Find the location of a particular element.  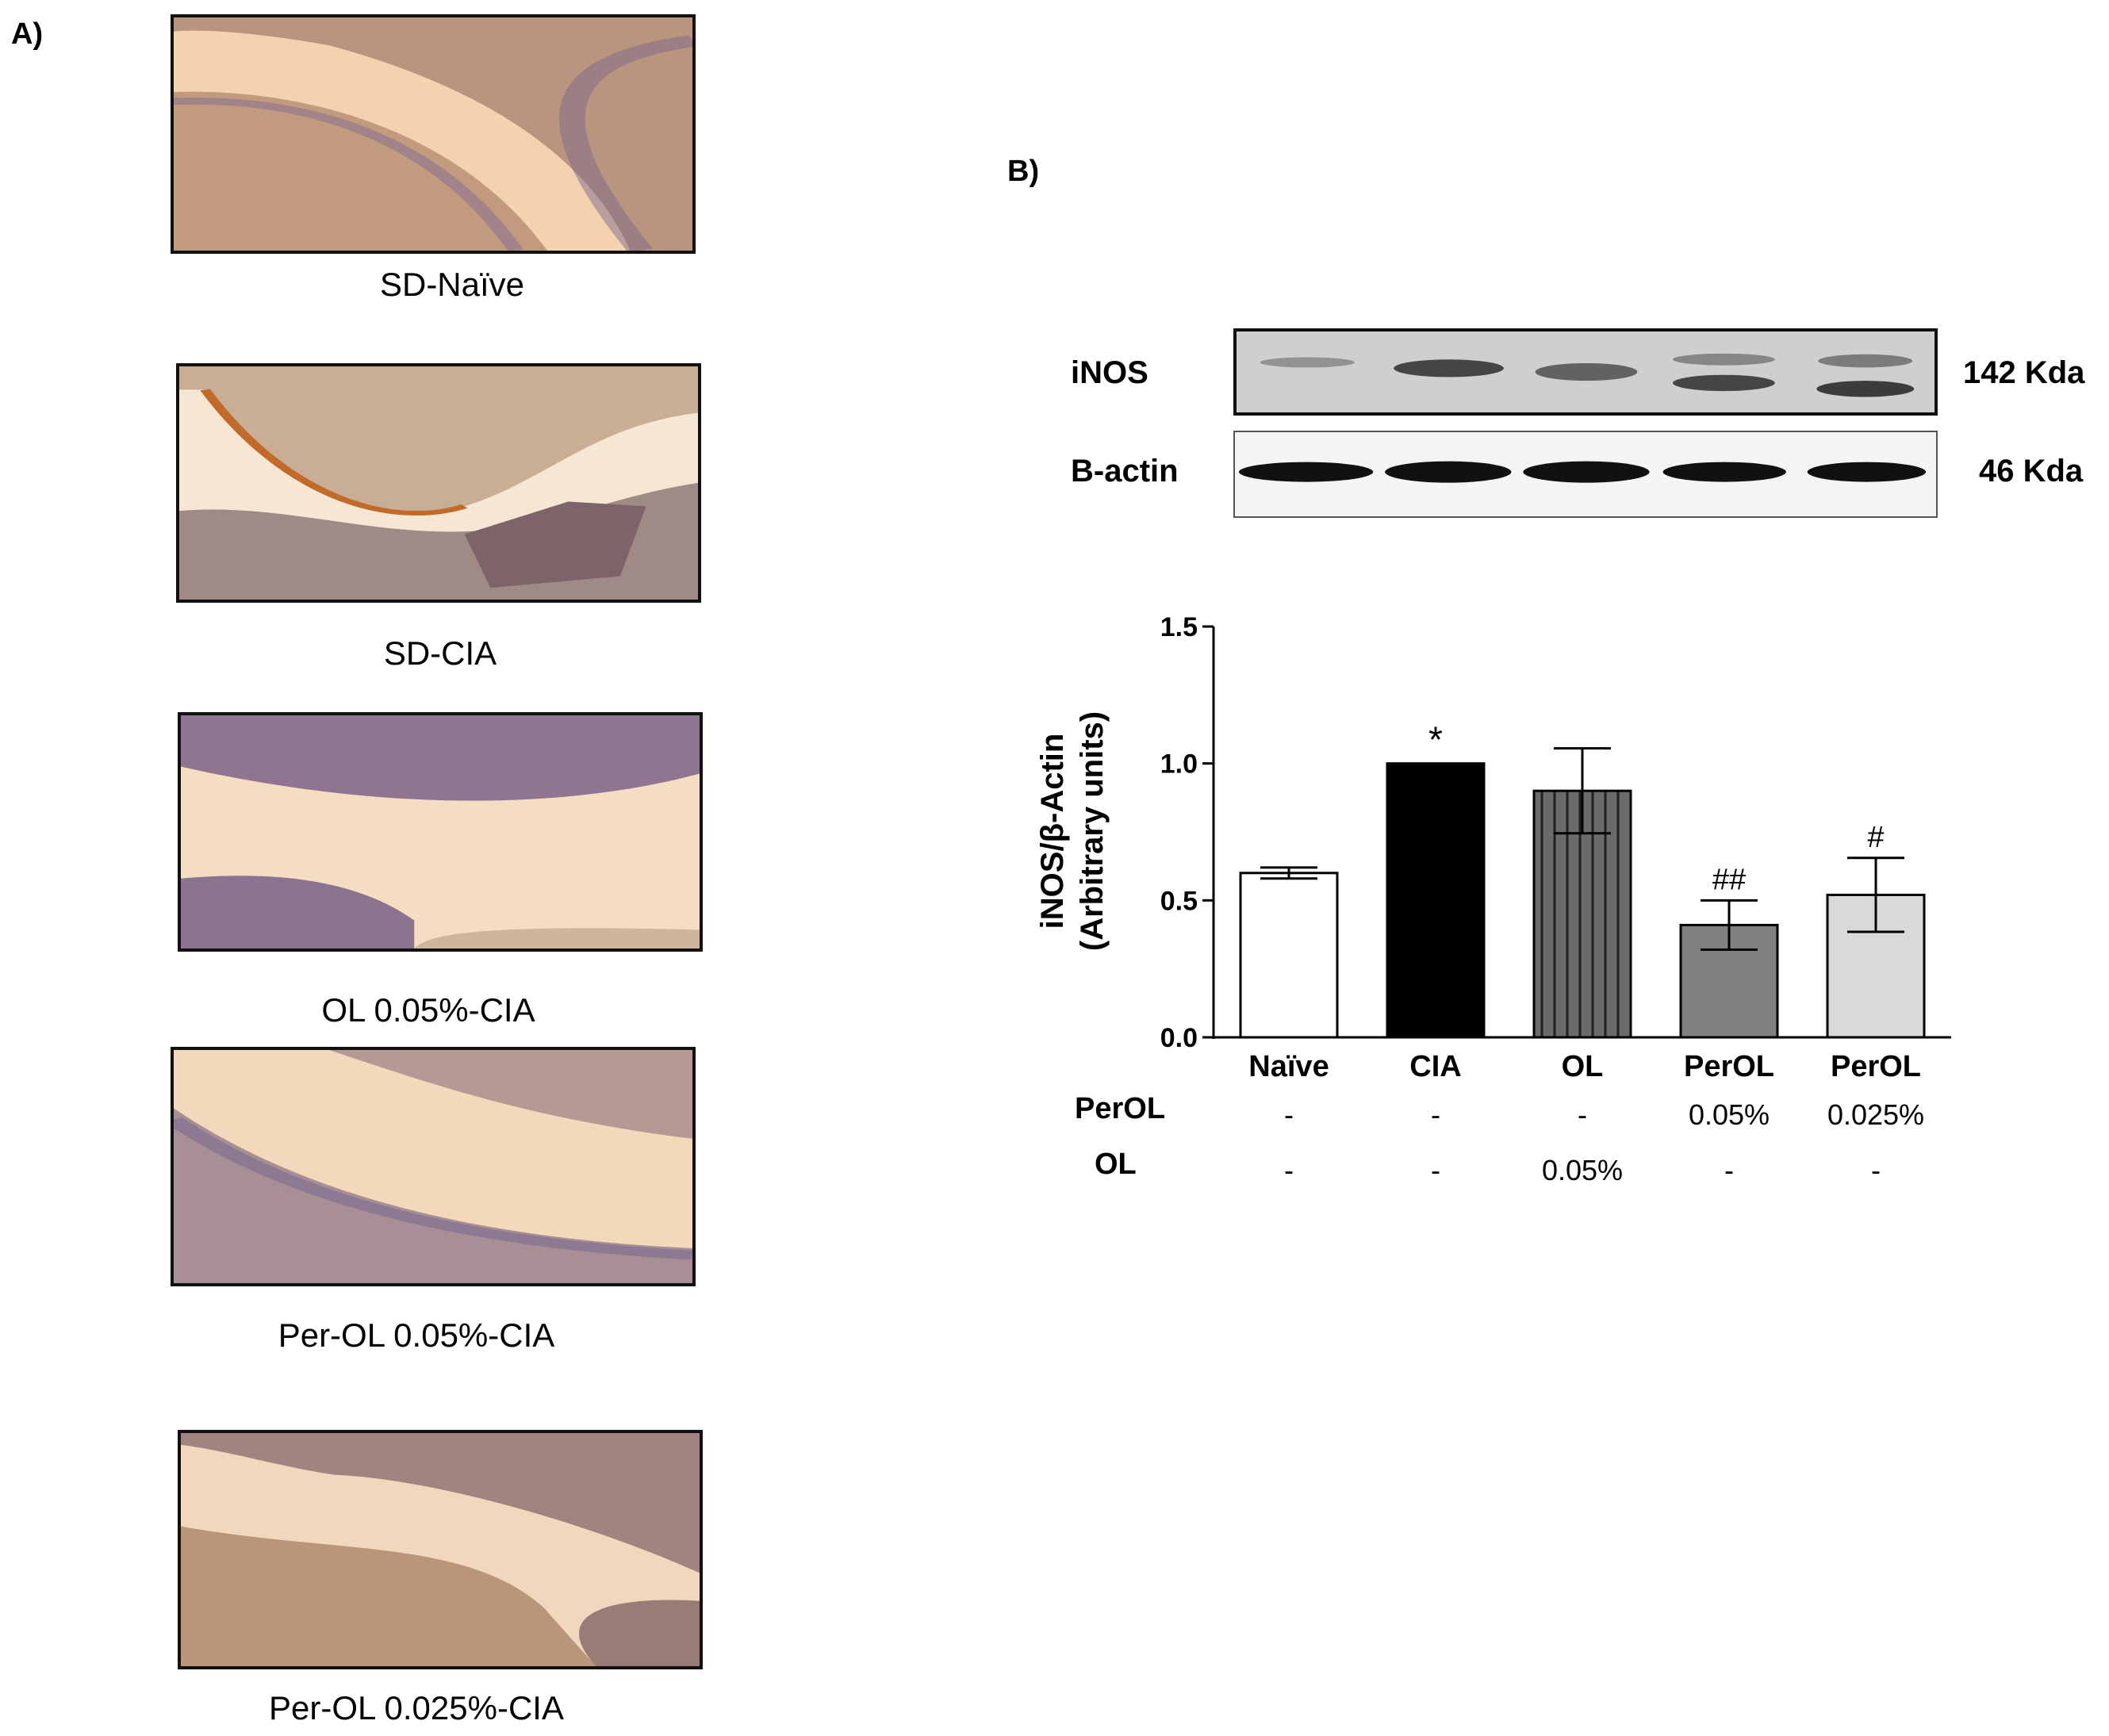

treatment-value-1-1: - is located at coordinates (1435, 1170).